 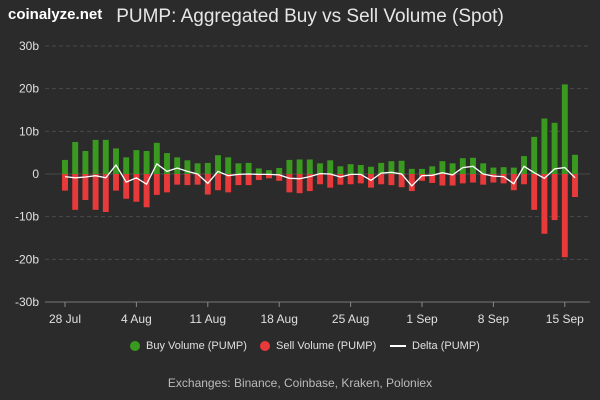 What do you see at coordinates (326, 346) in the screenshot?
I see `legend-sell-label: Sell Volume (PUMP)` at bounding box center [326, 346].